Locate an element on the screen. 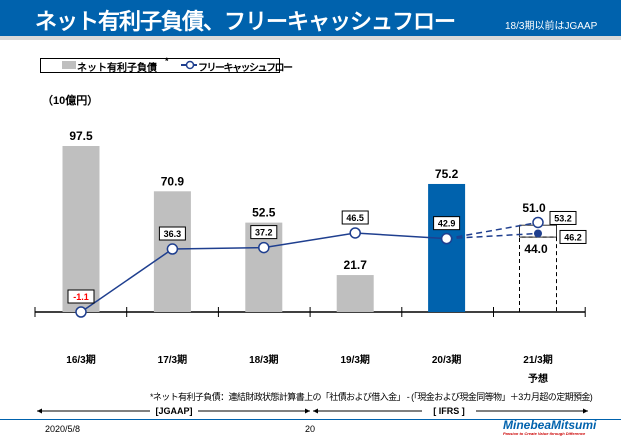 Image resolution: width=621 pixels, height=438 pixels. legend-line-label: フリーキャッシュフロー is located at coordinates (245, 68).